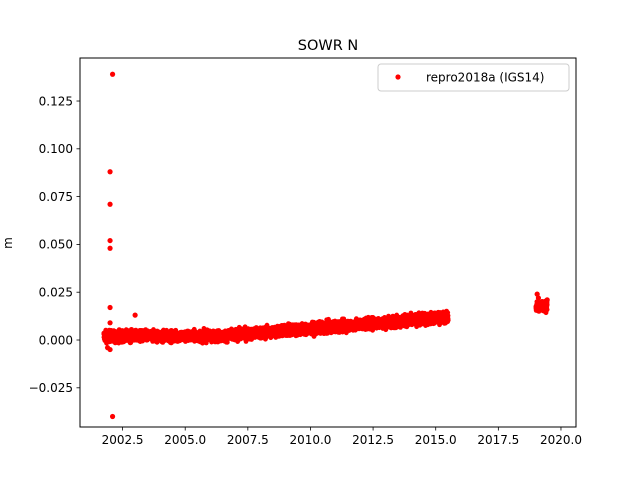 The width and height of the screenshot is (640, 480). I want to click on data-point, so click(227, 342).